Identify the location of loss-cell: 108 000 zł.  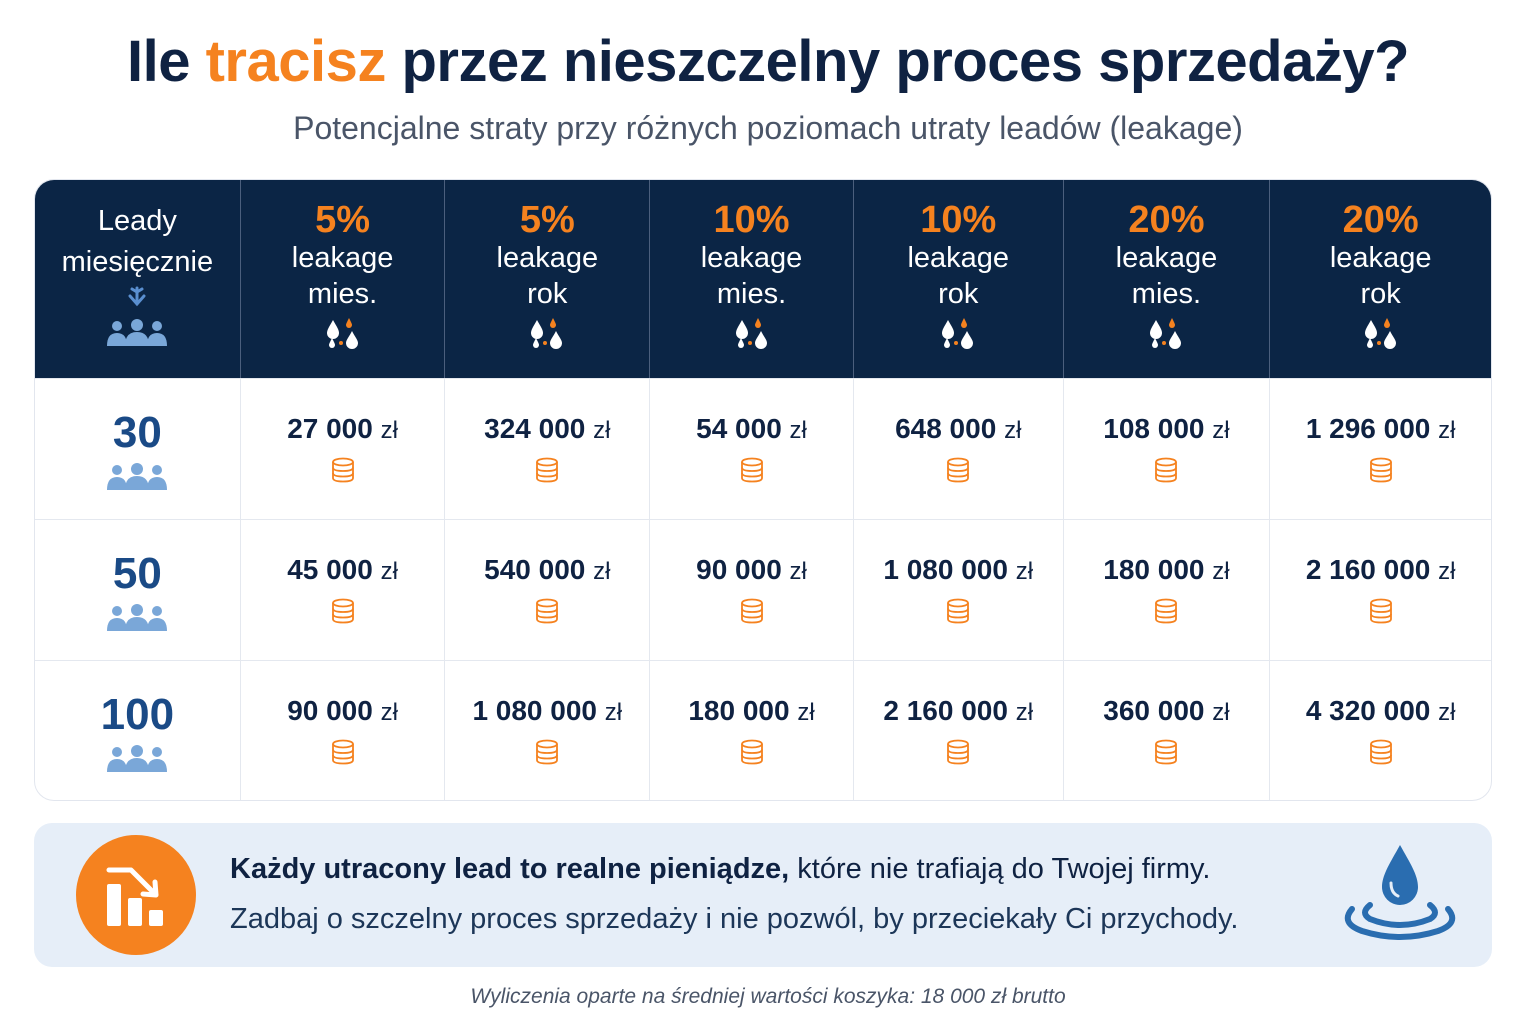
(1167, 449).